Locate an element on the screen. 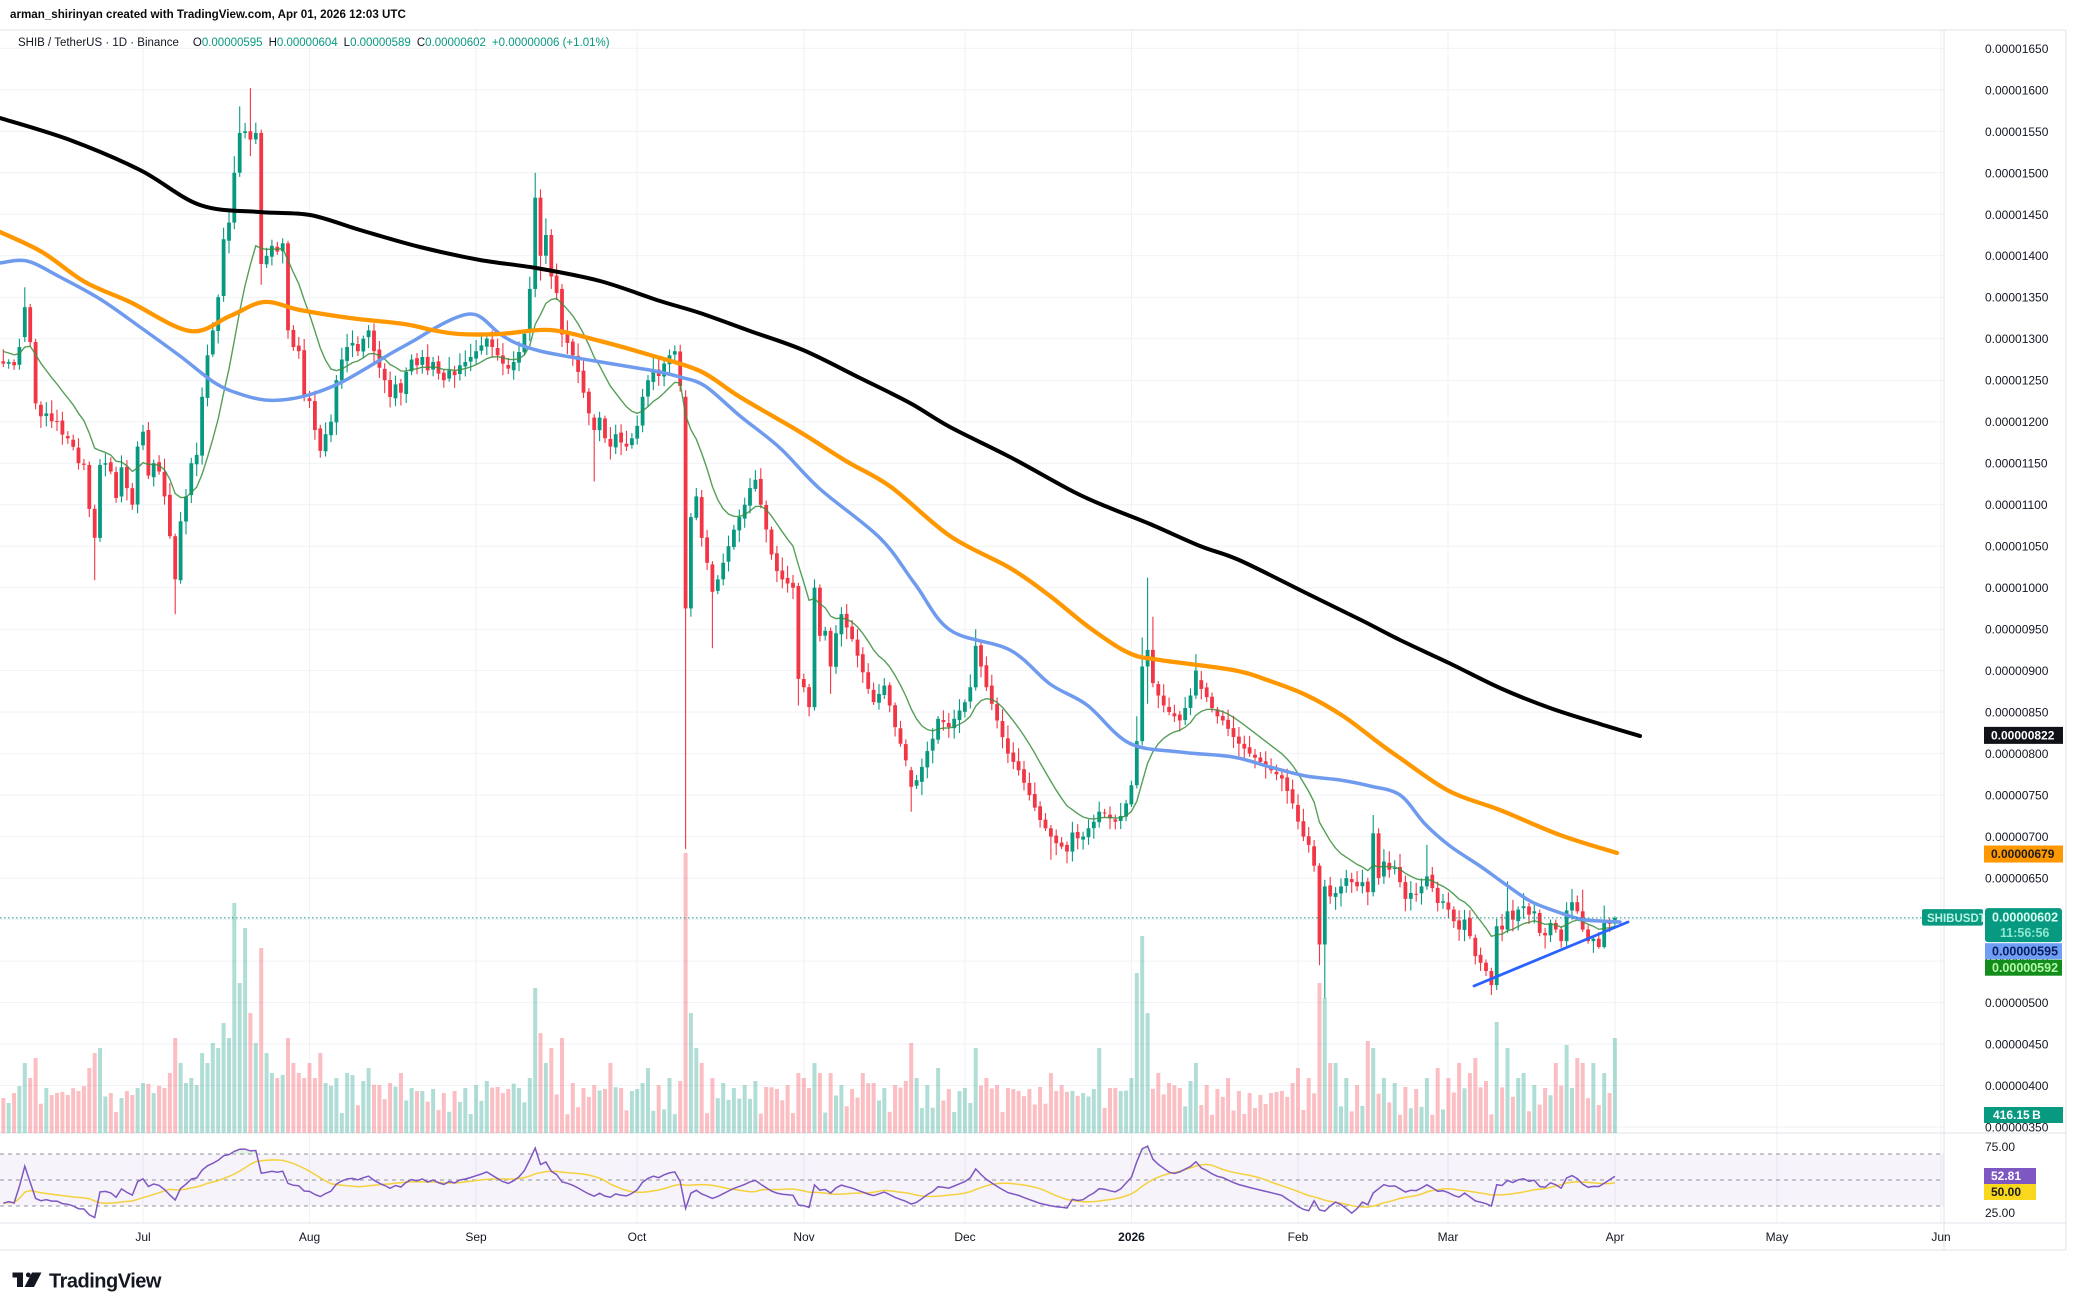  svg-text: Jul is located at coordinates (142, 1237).